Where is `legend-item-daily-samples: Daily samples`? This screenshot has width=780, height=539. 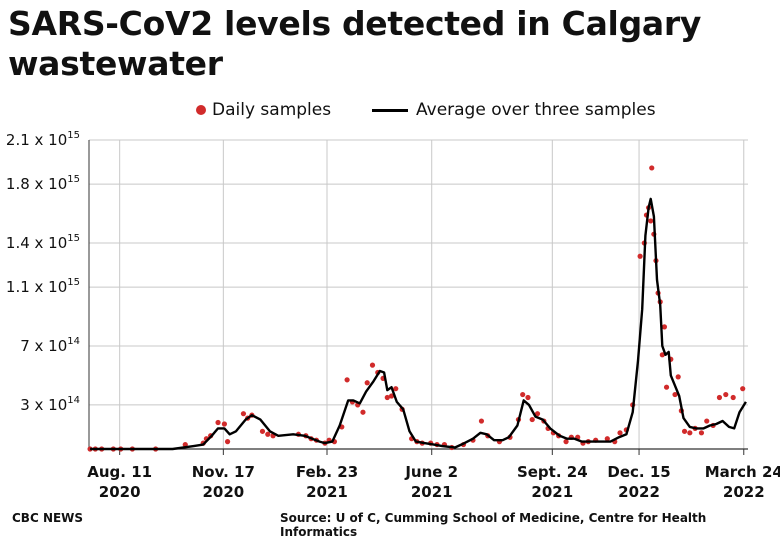 legend-item-daily-samples: Daily samples is located at coordinates (263, 110).